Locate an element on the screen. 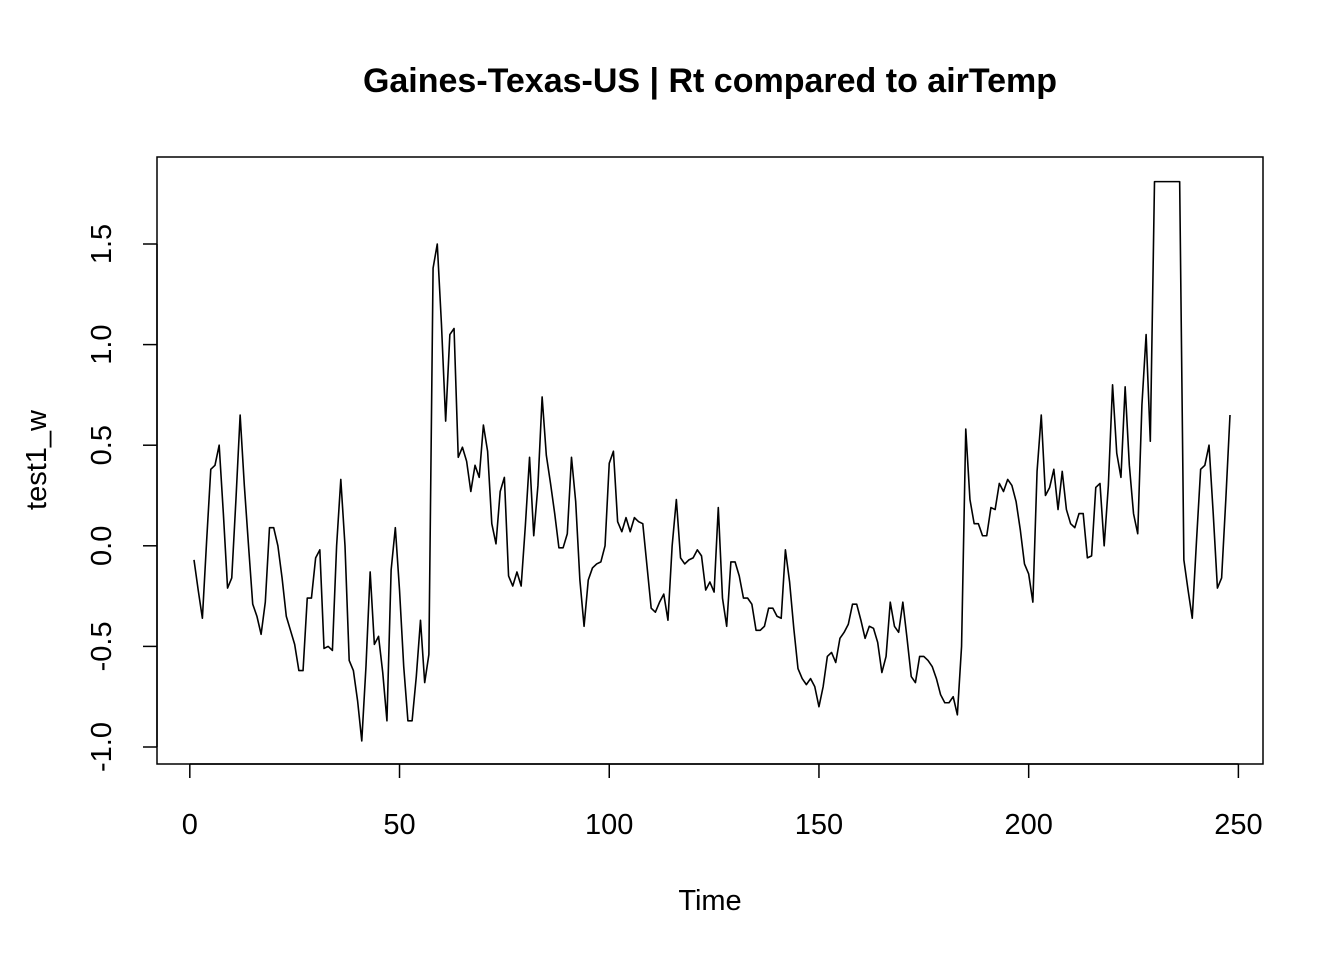 This screenshot has height=960, width=1344. y-tick-label: -0.5 is located at coordinates (102, 646).